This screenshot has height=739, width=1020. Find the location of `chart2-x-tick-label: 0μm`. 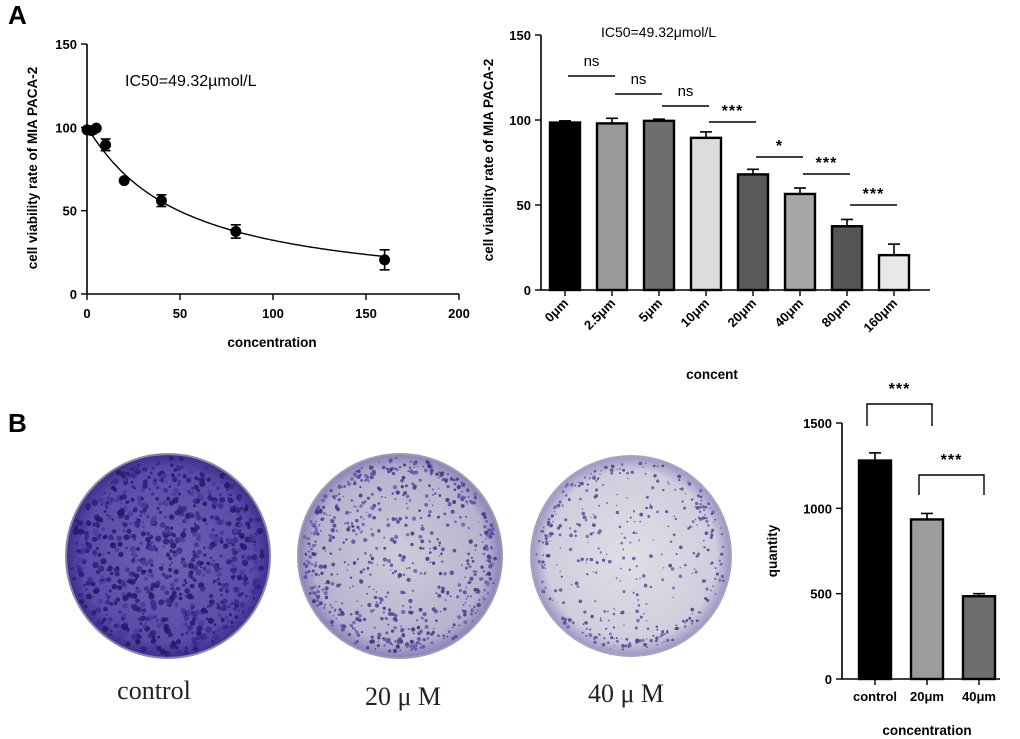

chart2-x-tick-label: 0μm is located at coordinates (557, 311).